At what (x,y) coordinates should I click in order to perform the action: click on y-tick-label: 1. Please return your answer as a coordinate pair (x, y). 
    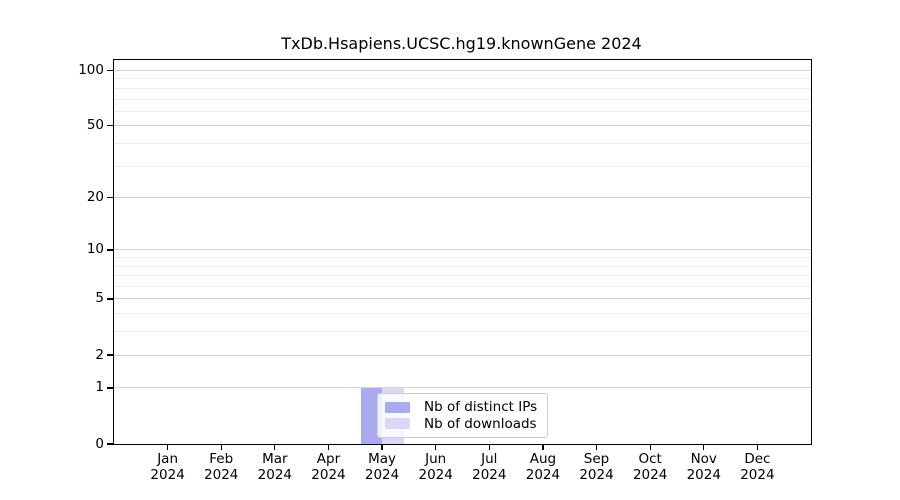
    Looking at the image, I should click on (99, 387).